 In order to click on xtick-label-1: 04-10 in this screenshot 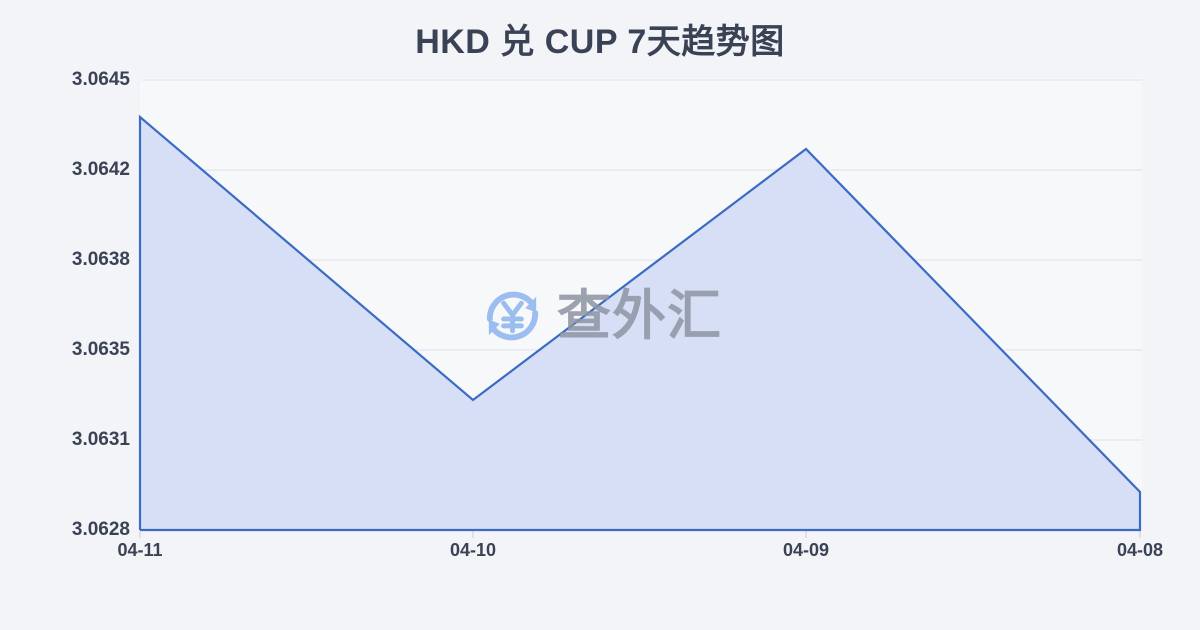, I will do `click(473, 550)`.